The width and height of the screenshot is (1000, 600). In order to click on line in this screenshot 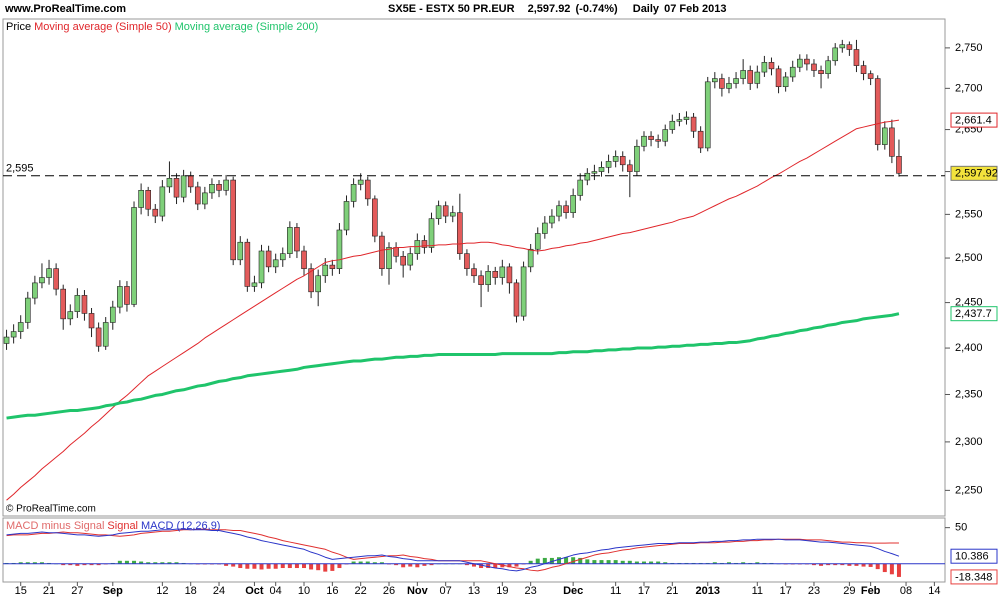, I will do `click(453, 550)`.